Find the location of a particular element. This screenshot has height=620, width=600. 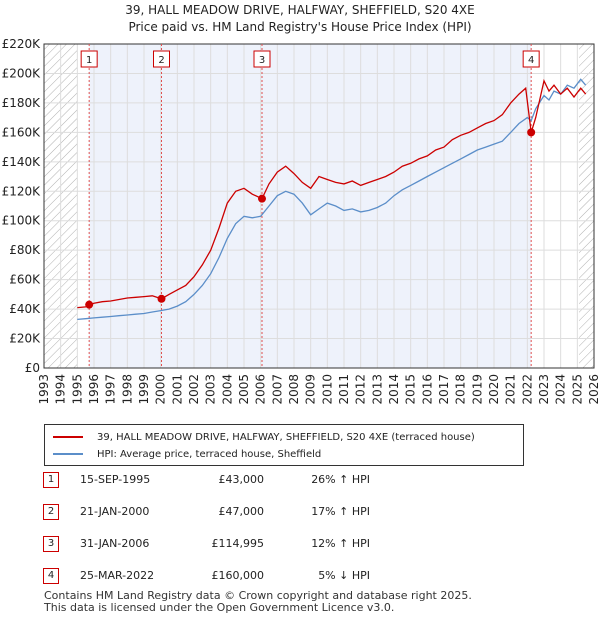

y-tick-label: £60K is located at coordinates (25, 280).